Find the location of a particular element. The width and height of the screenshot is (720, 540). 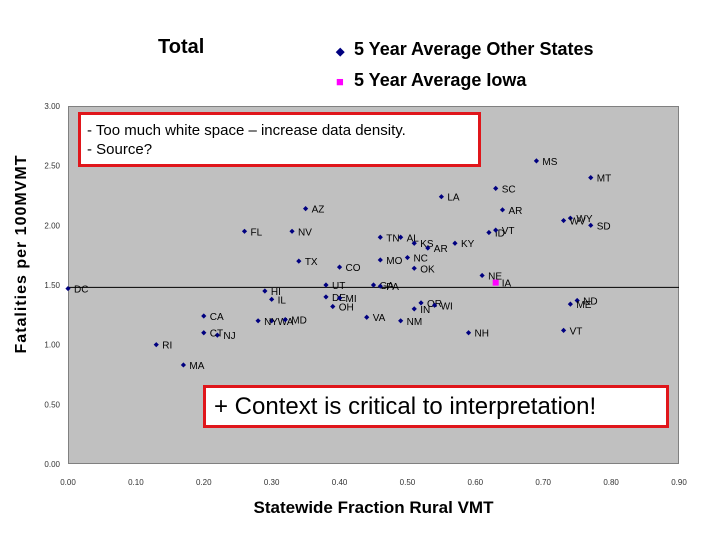

point-label: IA is located at coordinates (507, 284).